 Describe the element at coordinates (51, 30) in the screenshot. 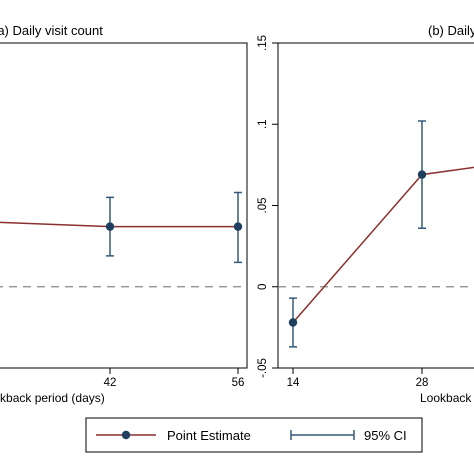

I see `panel-a-title: (a) Daily visit count` at that location.